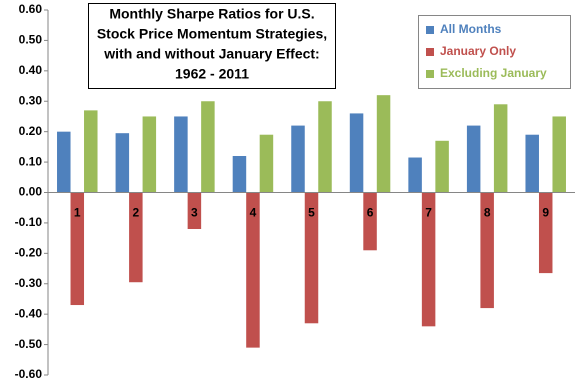 Image resolution: width=576 pixels, height=384 pixels. Describe the element at coordinates (370, 213) in the screenshot. I see `x-tick-label: 6` at that location.